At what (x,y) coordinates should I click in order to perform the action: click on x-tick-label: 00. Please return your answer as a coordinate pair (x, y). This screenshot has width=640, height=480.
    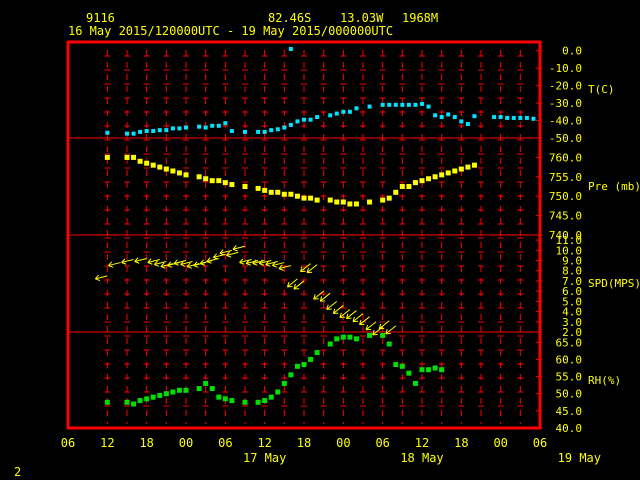
    Looking at the image, I should click on (343, 443).